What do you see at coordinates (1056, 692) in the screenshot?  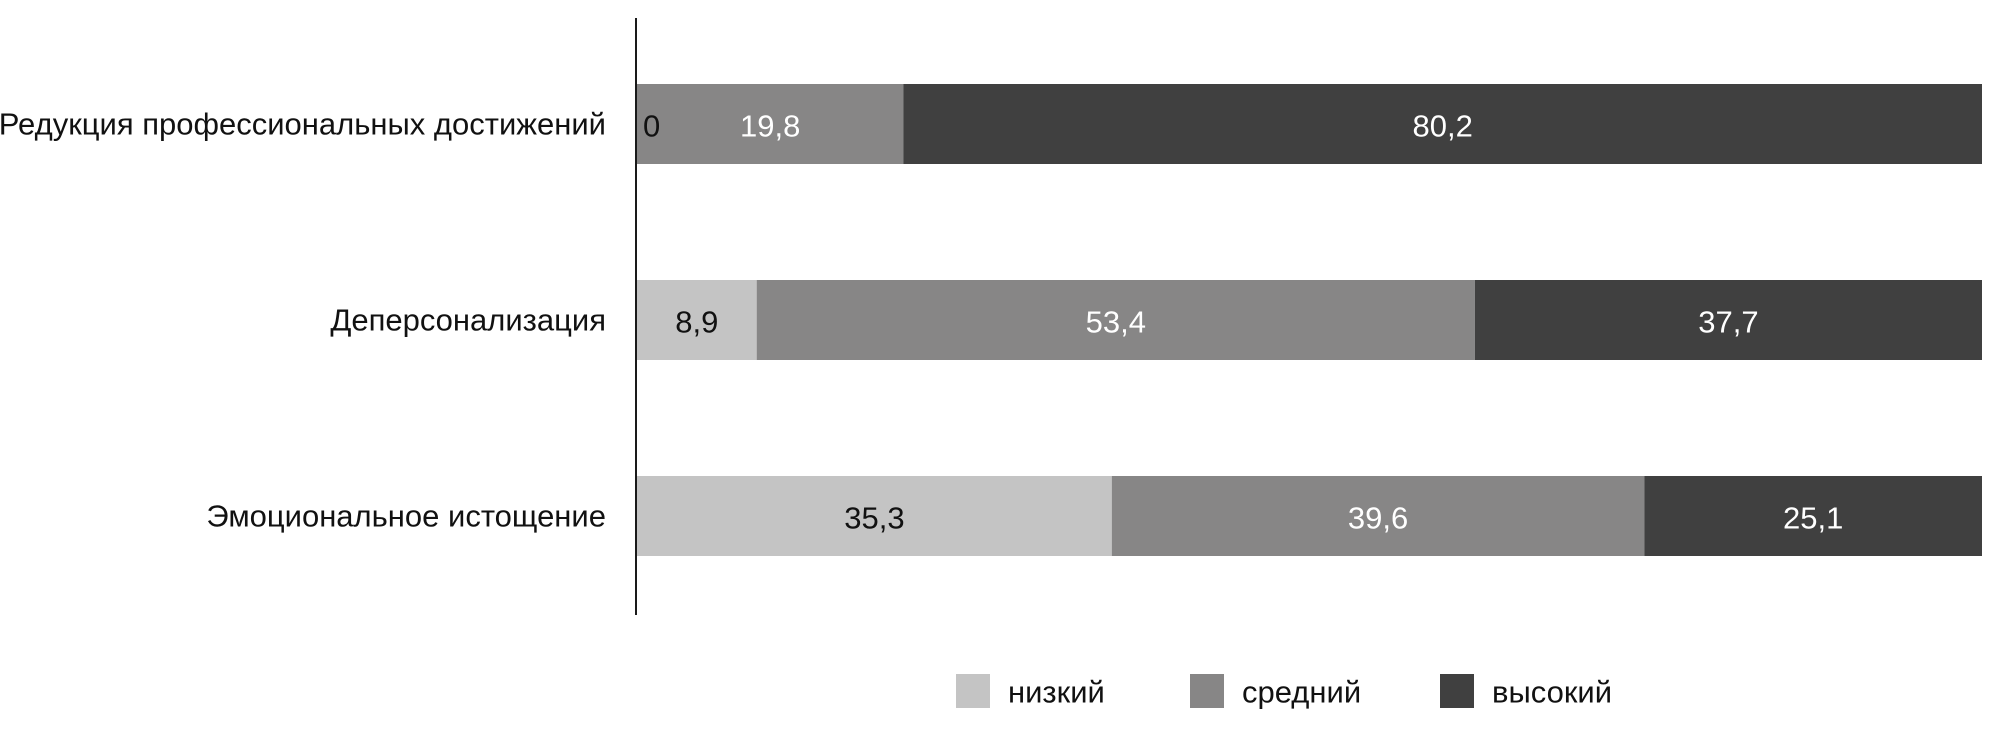 I see `legend-label: низкий` at bounding box center [1056, 692].